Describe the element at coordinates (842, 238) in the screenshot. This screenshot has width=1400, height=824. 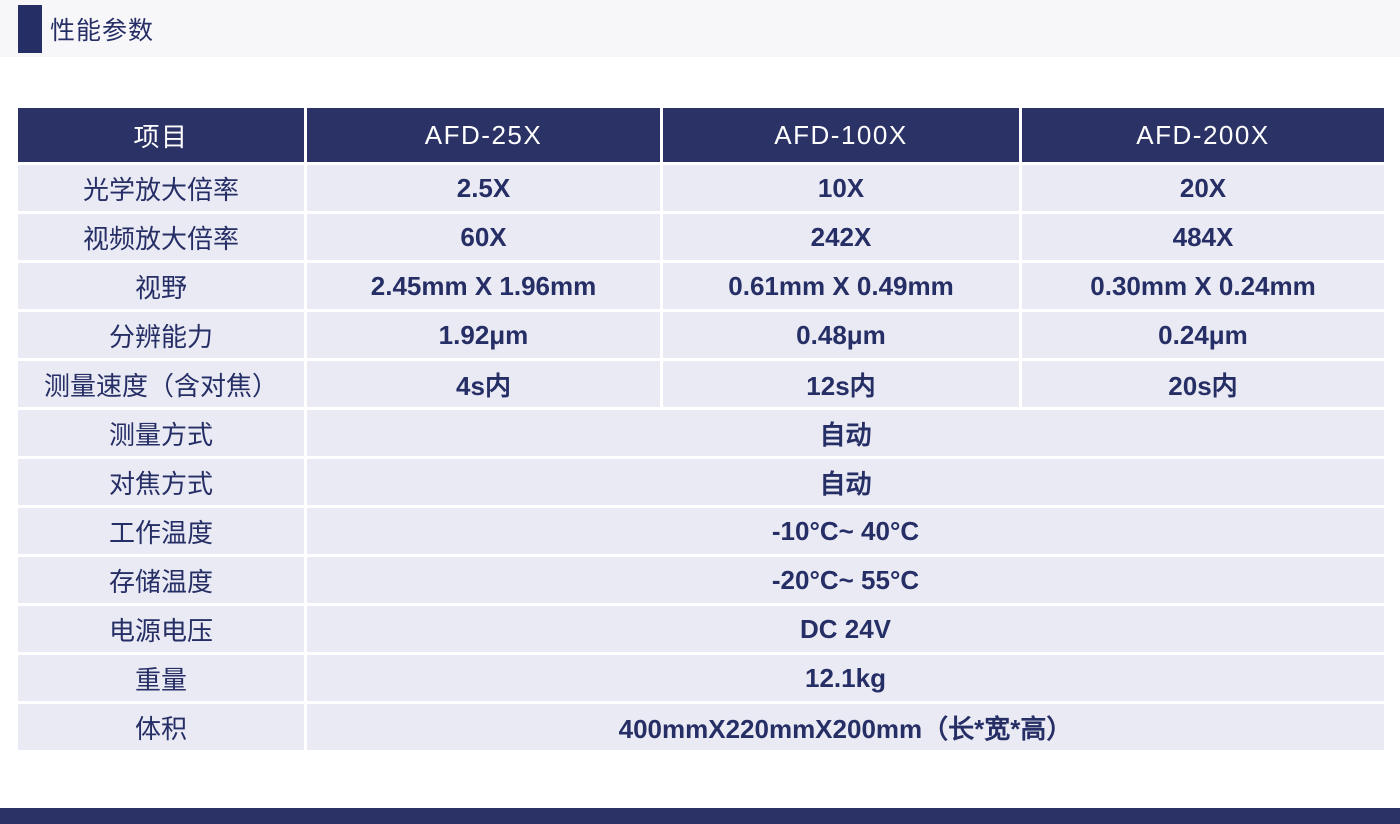
I see `cell-value: 242X` at that location.